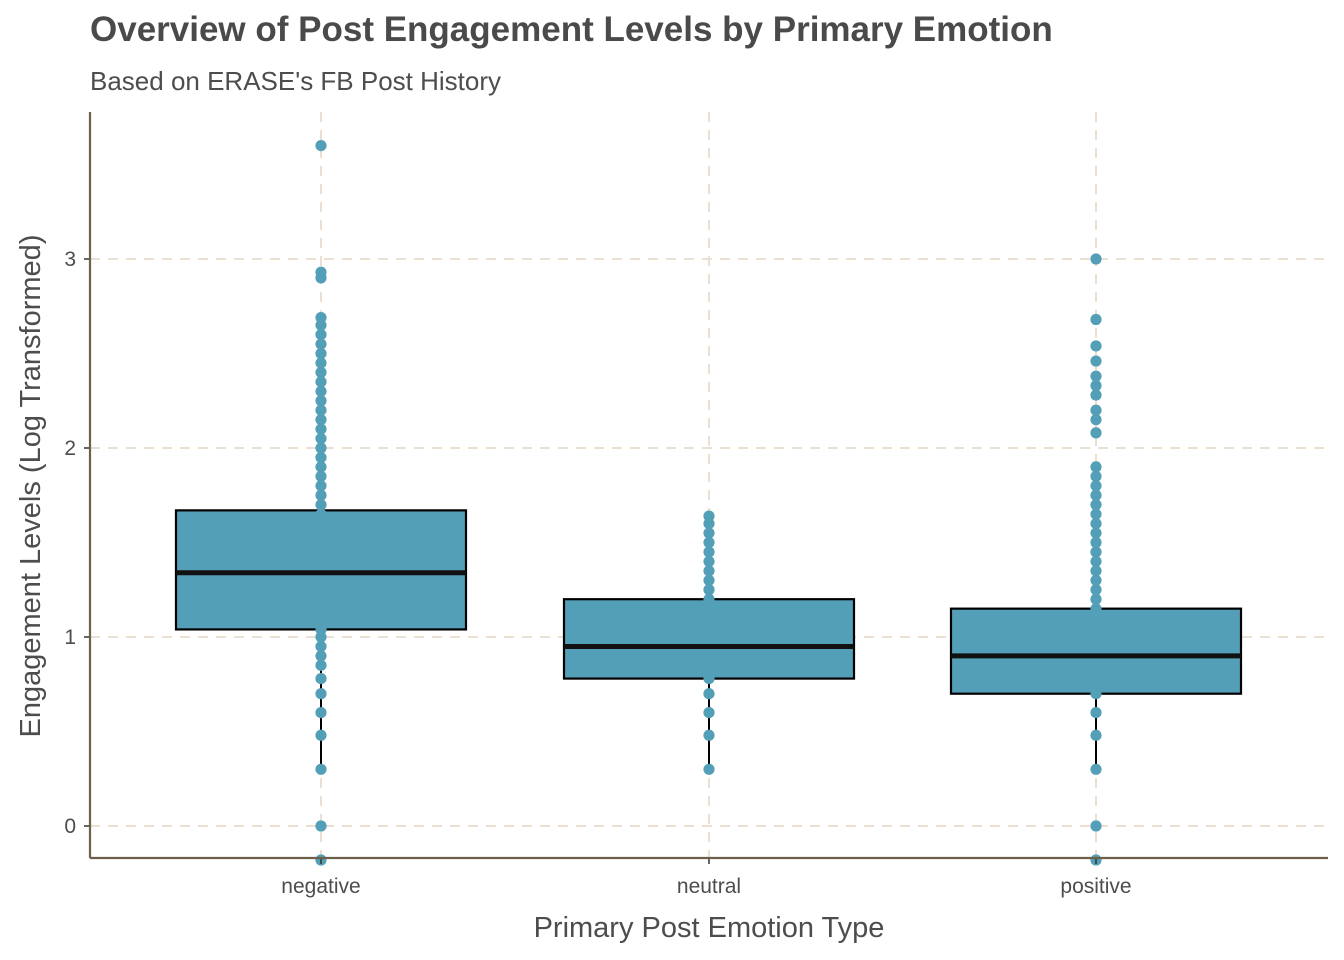 The image size is (1344, 960). Describe the element at coordinates (1095, 886) in the screenshot. I see `x-tick-label: positive` at that location.